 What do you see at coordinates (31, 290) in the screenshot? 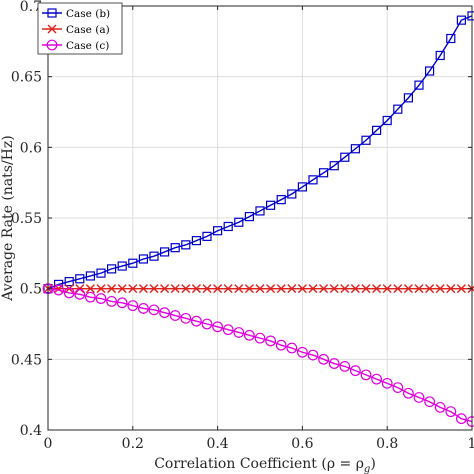
I see `y-tick-label: 0.5` at bounding box center [31, 290].